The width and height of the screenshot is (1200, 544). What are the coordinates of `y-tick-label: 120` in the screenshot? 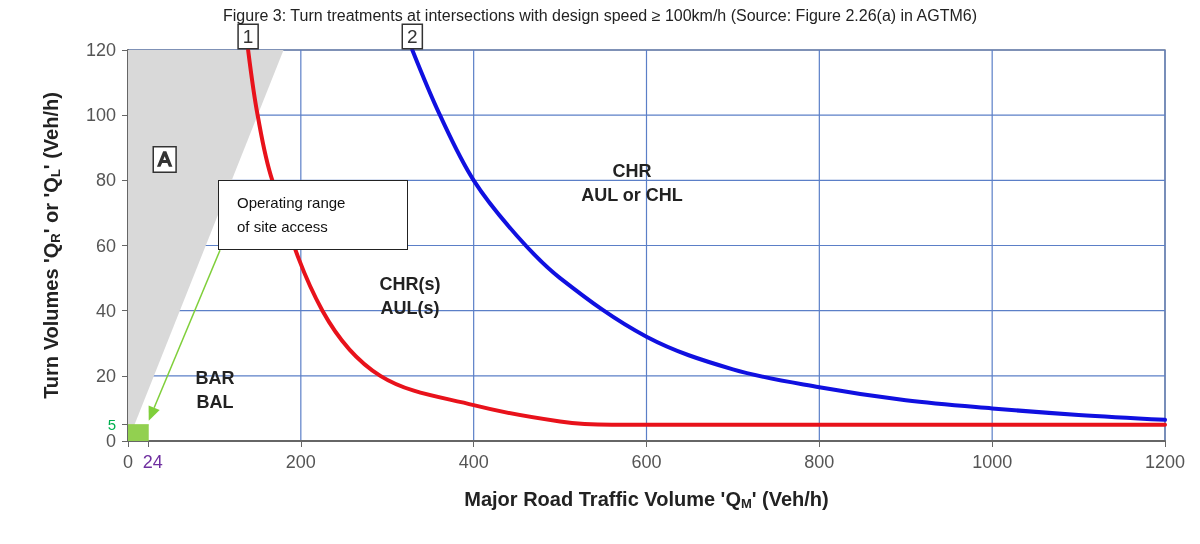 It's located at (100, 50).